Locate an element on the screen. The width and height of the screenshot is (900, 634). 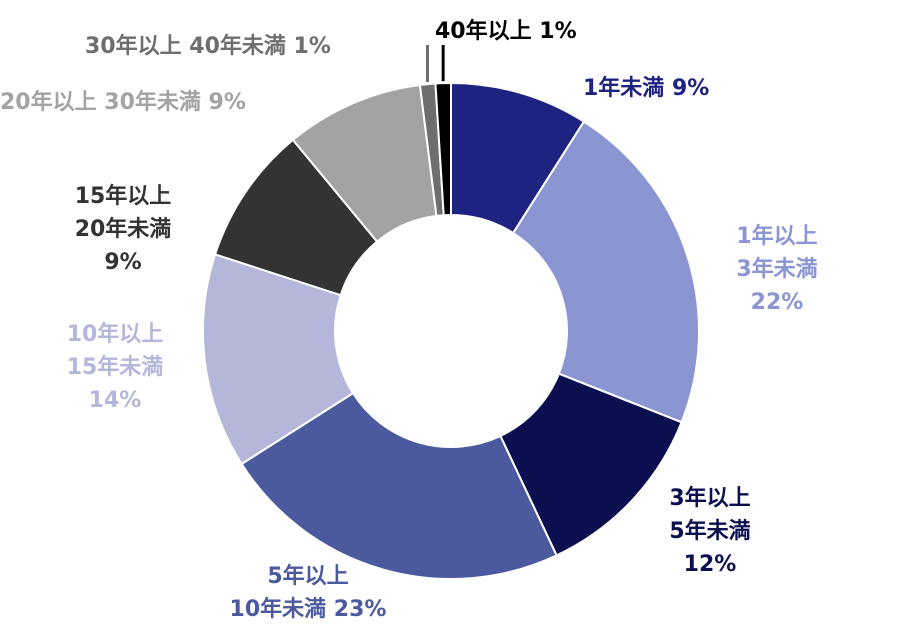
slice-label-line: 20年未満 is located at coordinates (123, 229).